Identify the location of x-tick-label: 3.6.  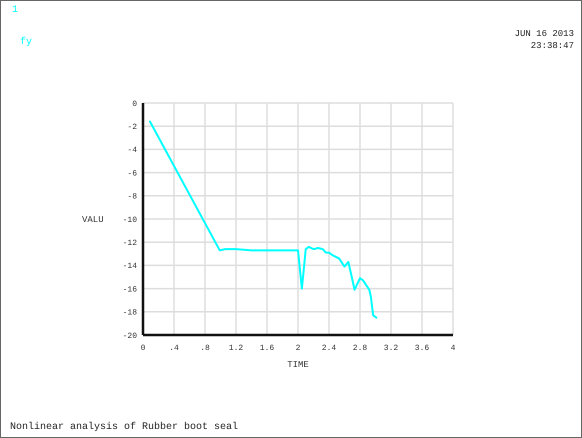
(422, 348).